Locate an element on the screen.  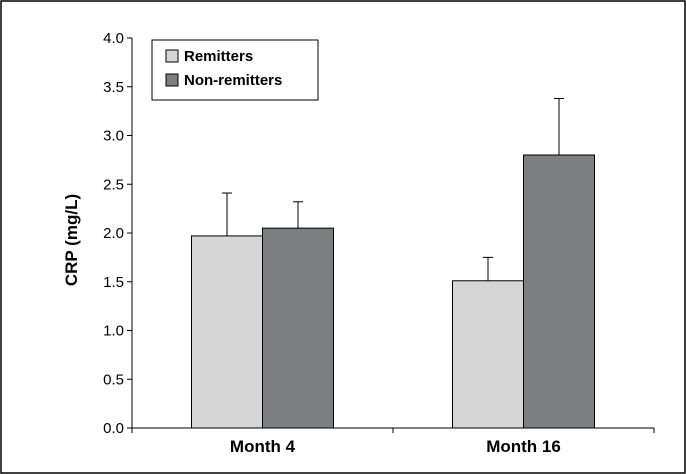
x-category-label: Month 4 is located at coordinates (263, 446).